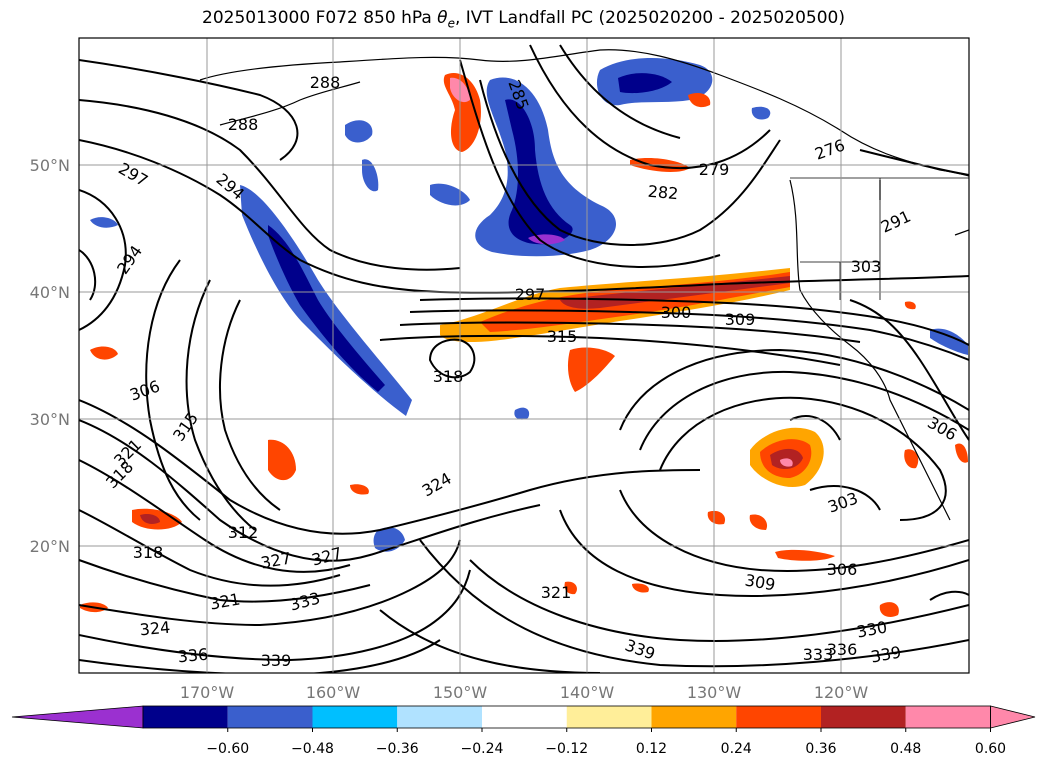 The image size is (1047, 767). Describe the element at coordinates (556, 592) in the screenshot. I see `contour-label: 321` at that location.